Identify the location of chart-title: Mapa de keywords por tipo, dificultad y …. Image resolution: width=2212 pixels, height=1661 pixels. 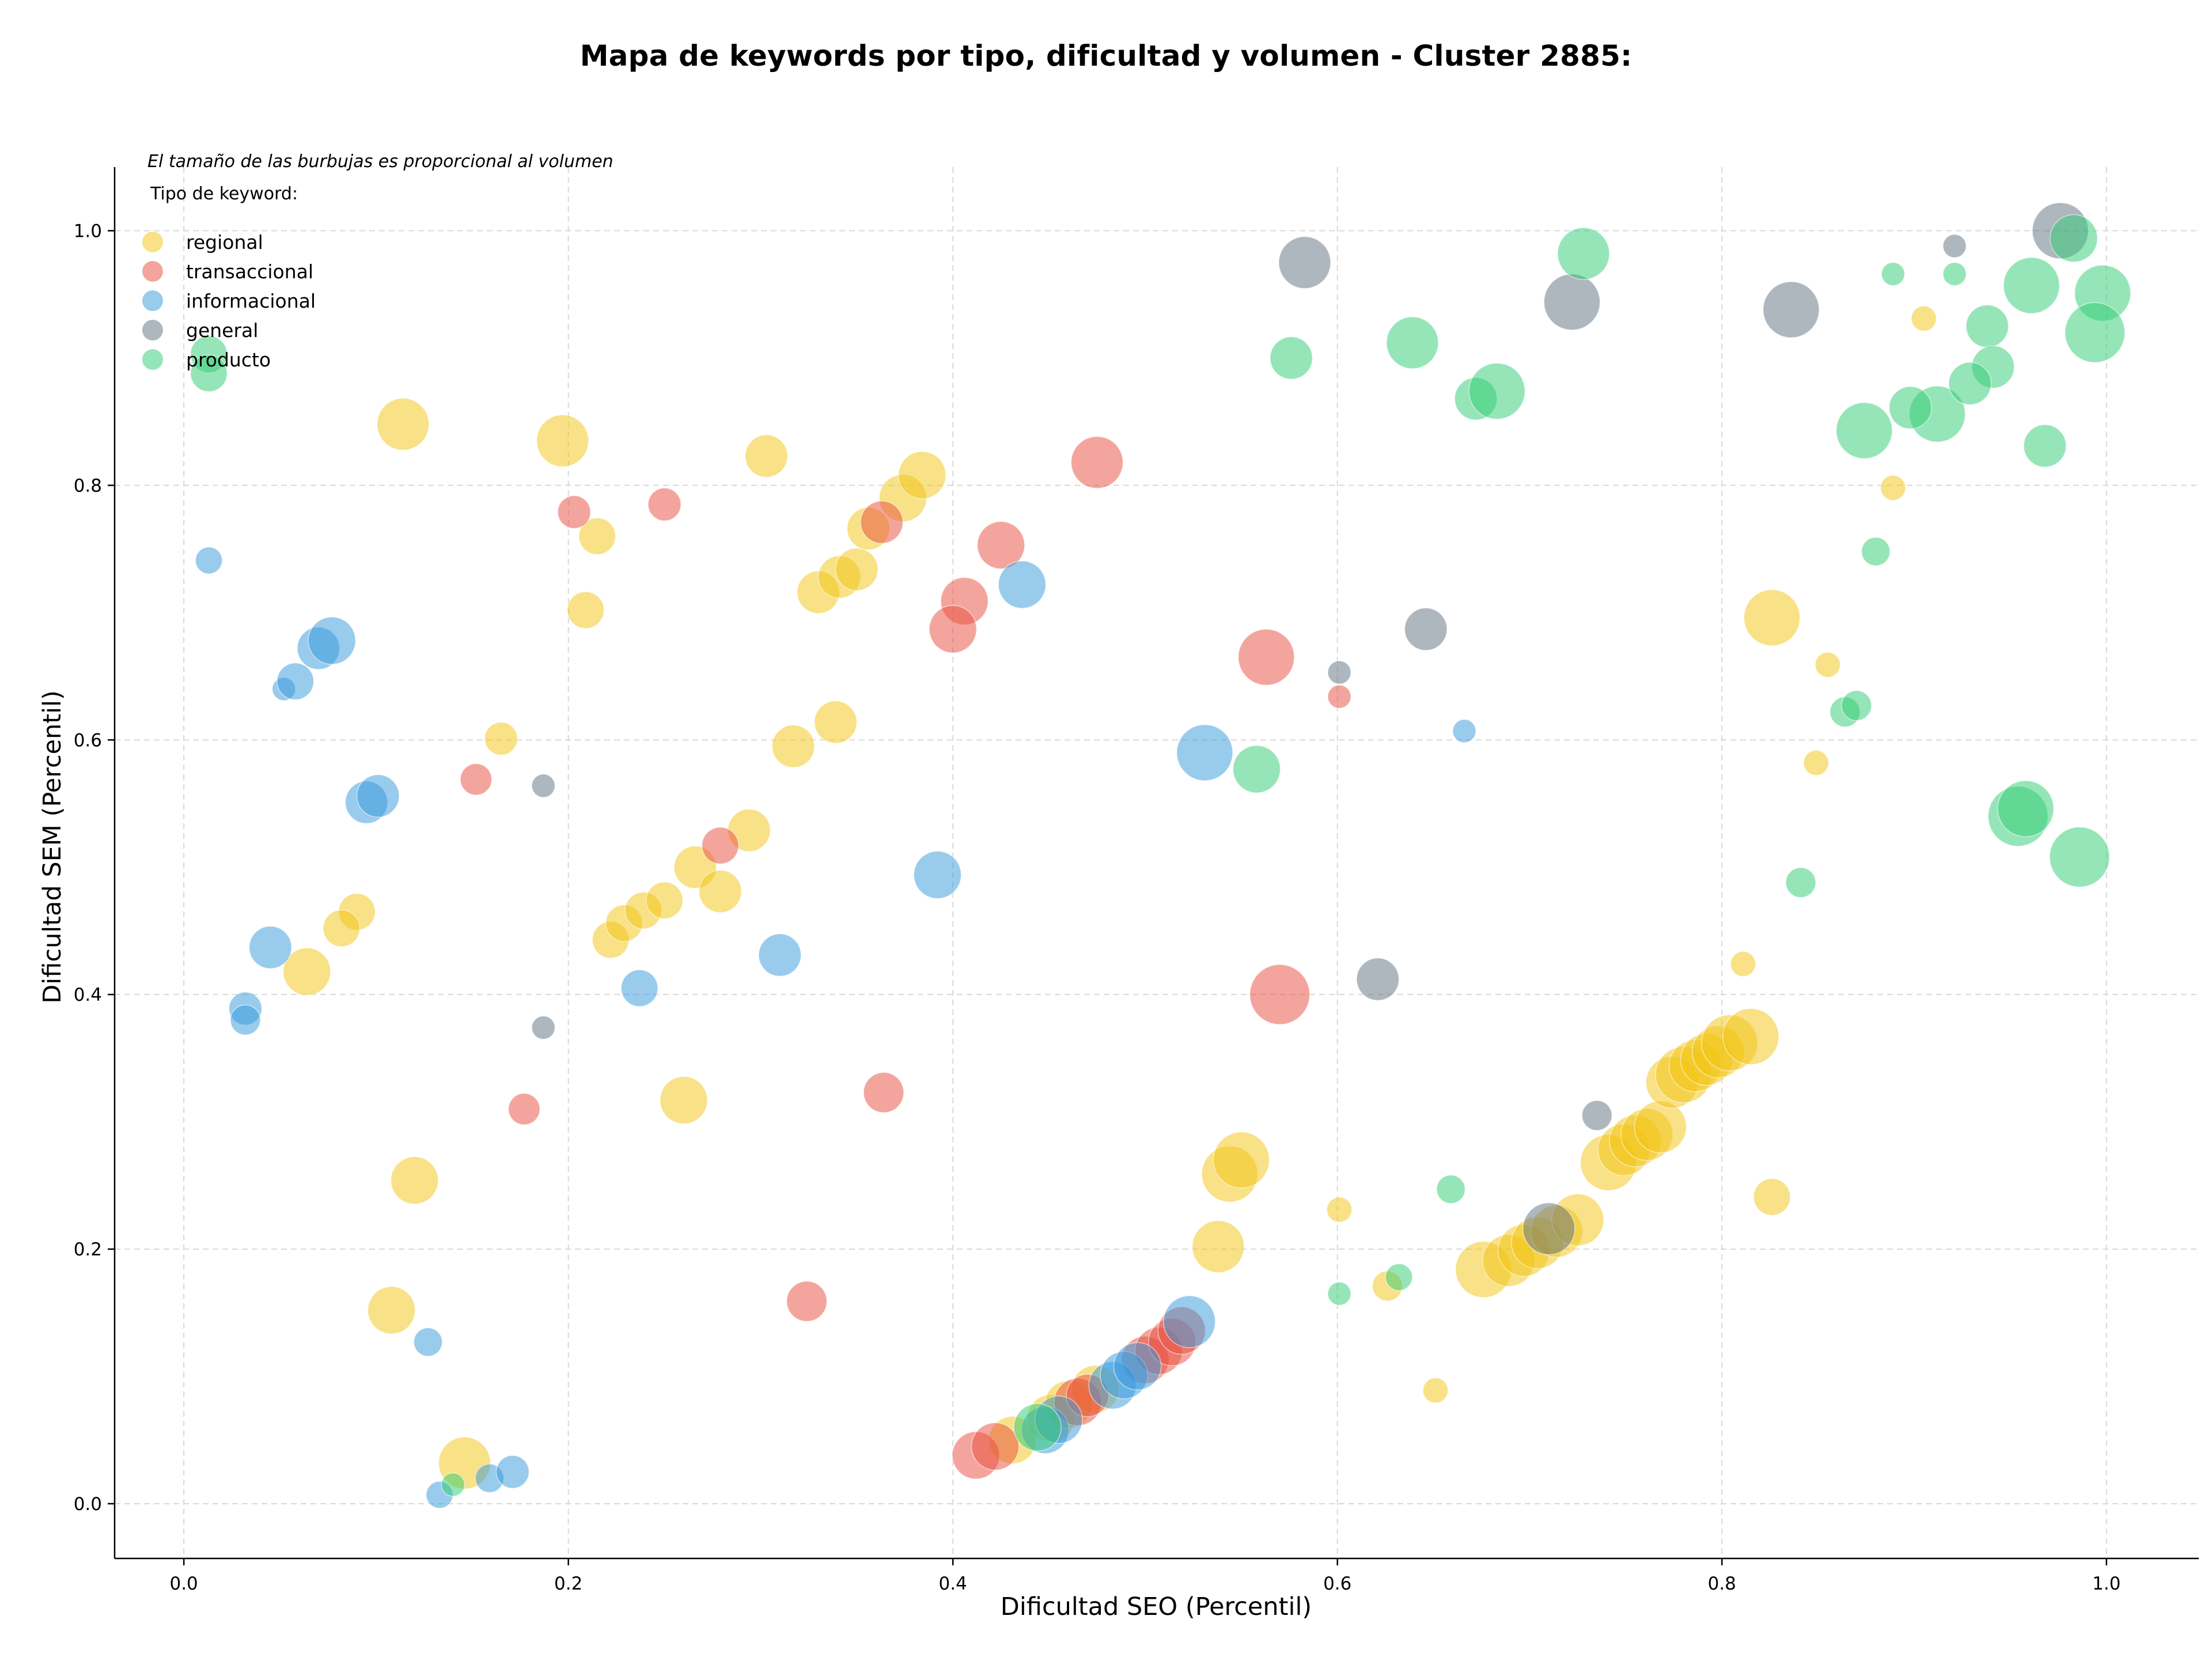
(1106, 56).